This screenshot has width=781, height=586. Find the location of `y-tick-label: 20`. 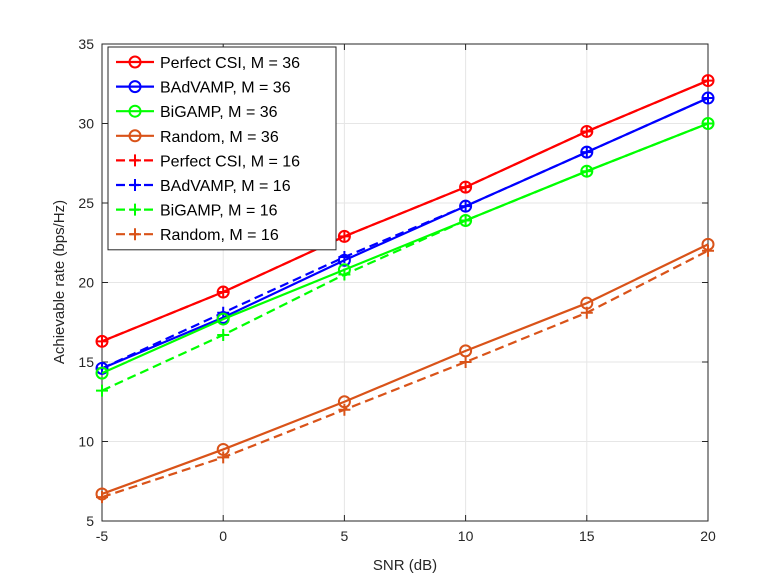

y-tick-label: 20 is located at coordinates (86, 283).